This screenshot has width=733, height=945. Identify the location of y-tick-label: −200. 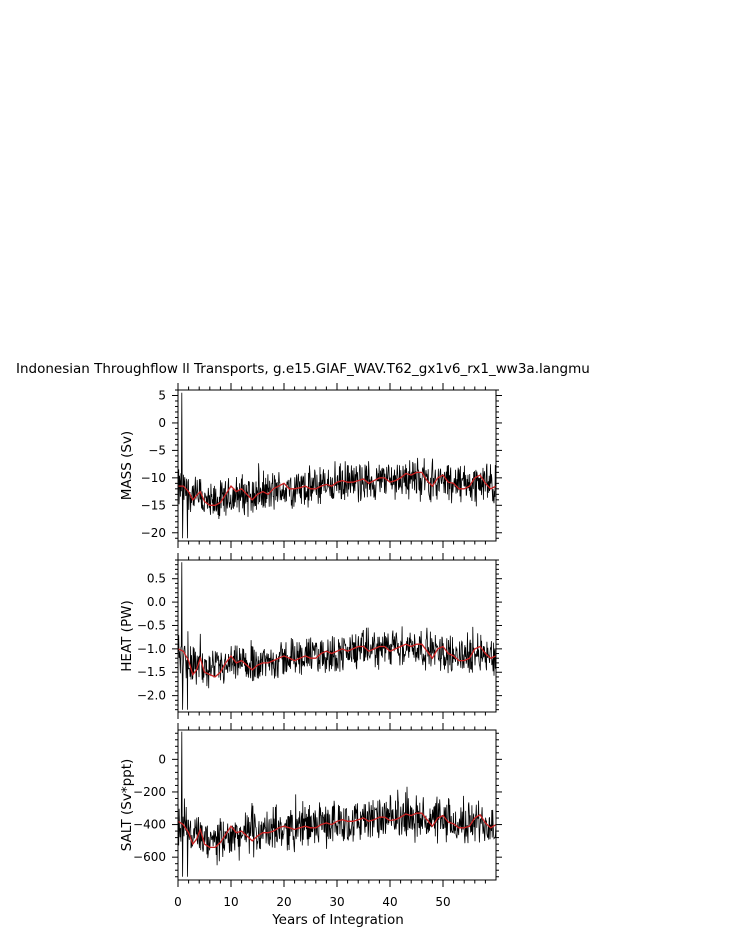
(149, 792).